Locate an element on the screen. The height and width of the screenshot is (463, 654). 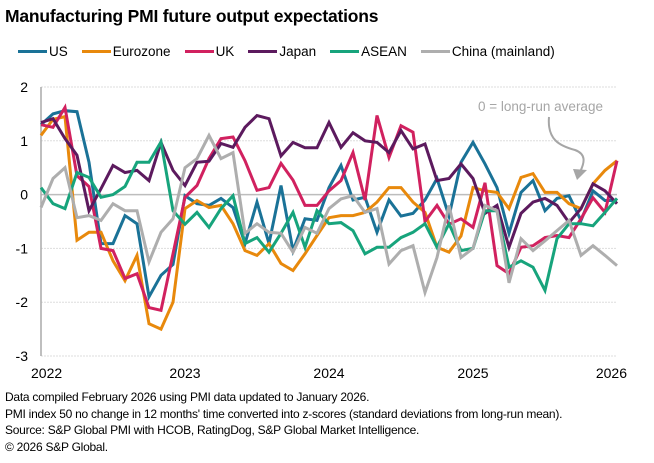
footnote-copyright: © 2026 S&P Global. is located at coordinates (56, 446).